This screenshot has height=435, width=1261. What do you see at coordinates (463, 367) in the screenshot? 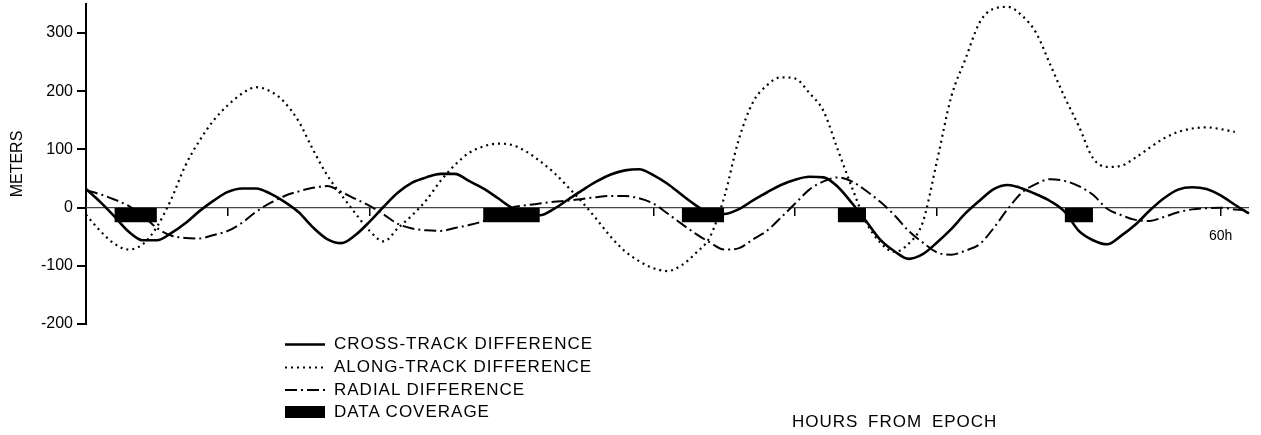
I see `legend-label: ALONG-TRACK DIFFERENCE` at bounding box center [463, 367].